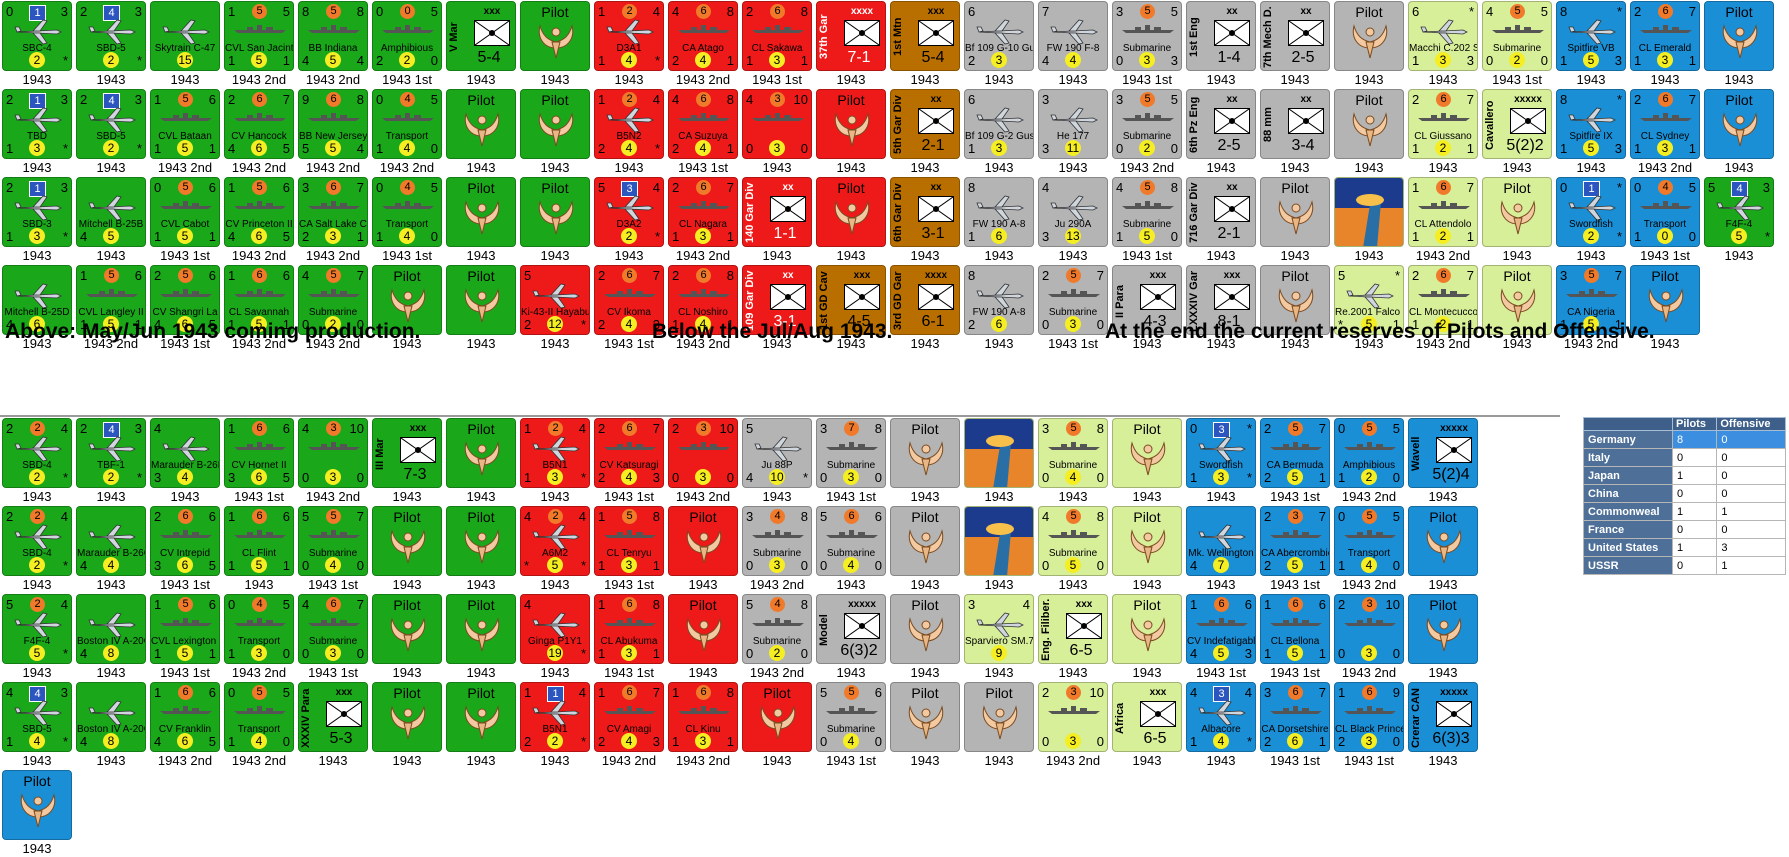  What do you see at coordinates (851, 36) in the screenshot?
I see `counter-unit: xxxx 37th Gar 7-1` at bounding box center [851, 36].